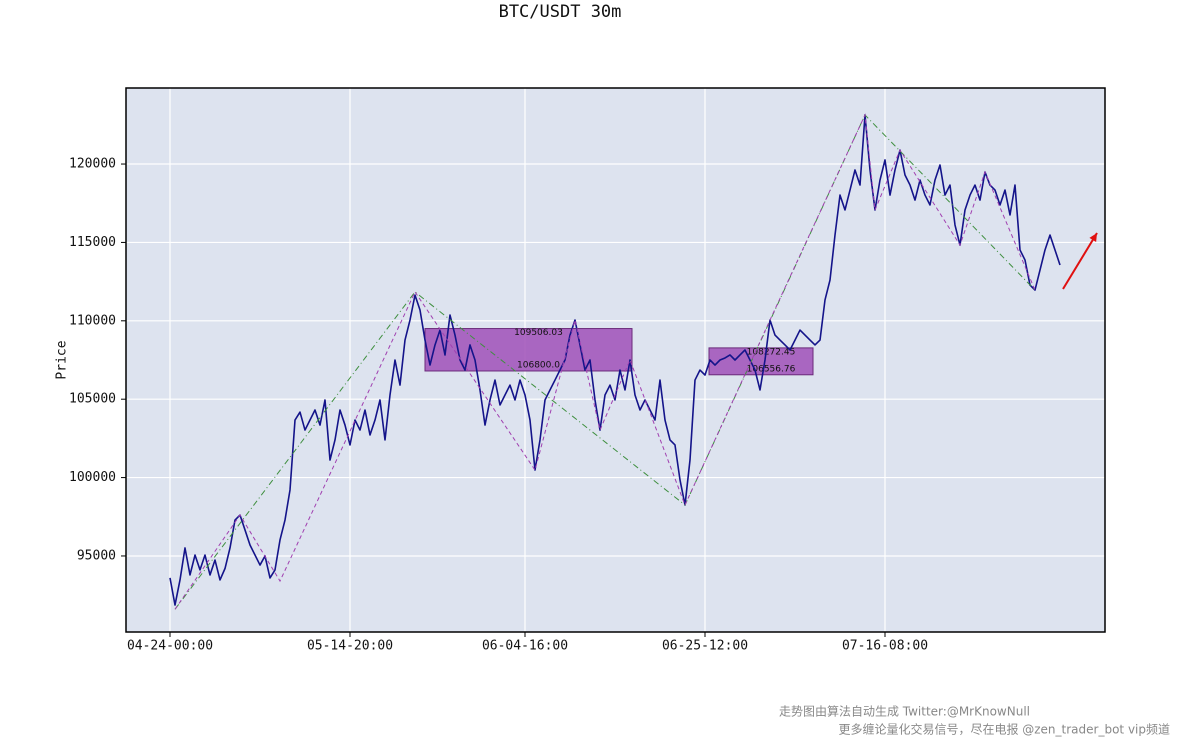 The width and height of the screenshot is (1200, 747). I want to click on y-tick-label: 115000, so click(92, 242).